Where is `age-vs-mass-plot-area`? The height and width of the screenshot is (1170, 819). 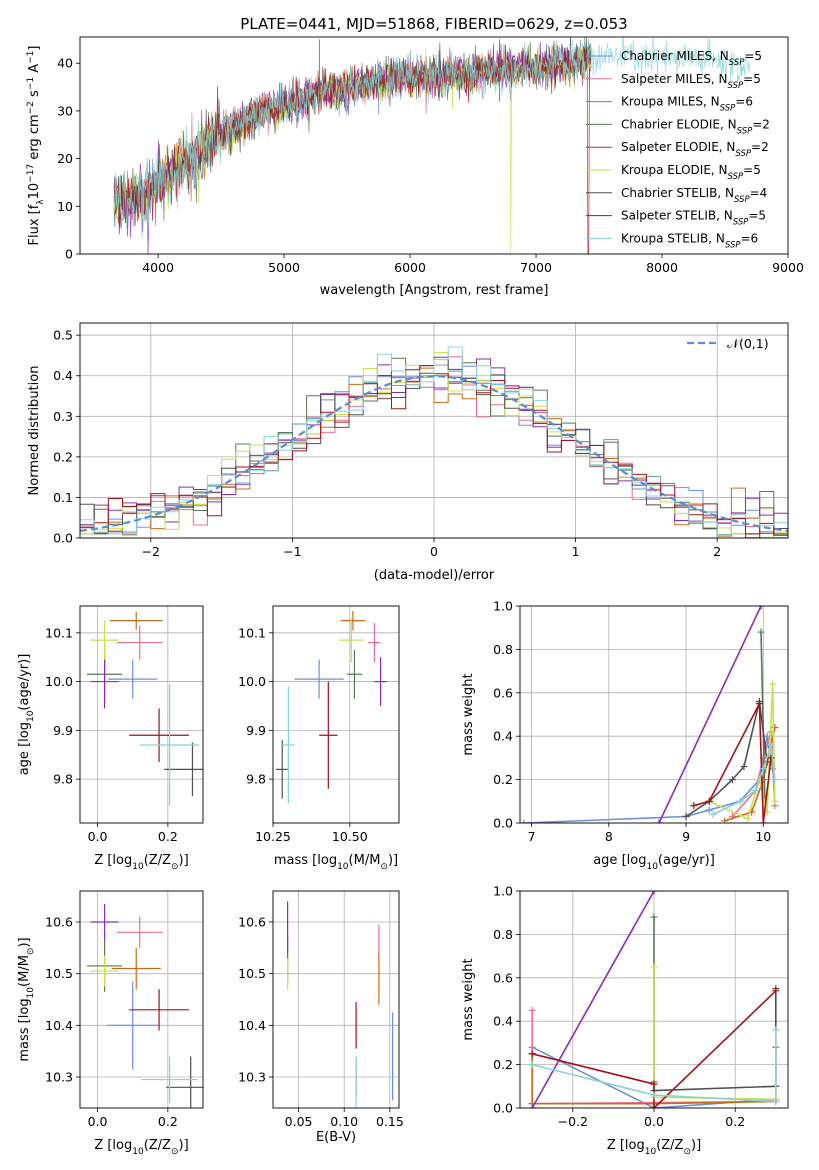 age-vs-mass-plot-area is located at coordinates (331, 707).